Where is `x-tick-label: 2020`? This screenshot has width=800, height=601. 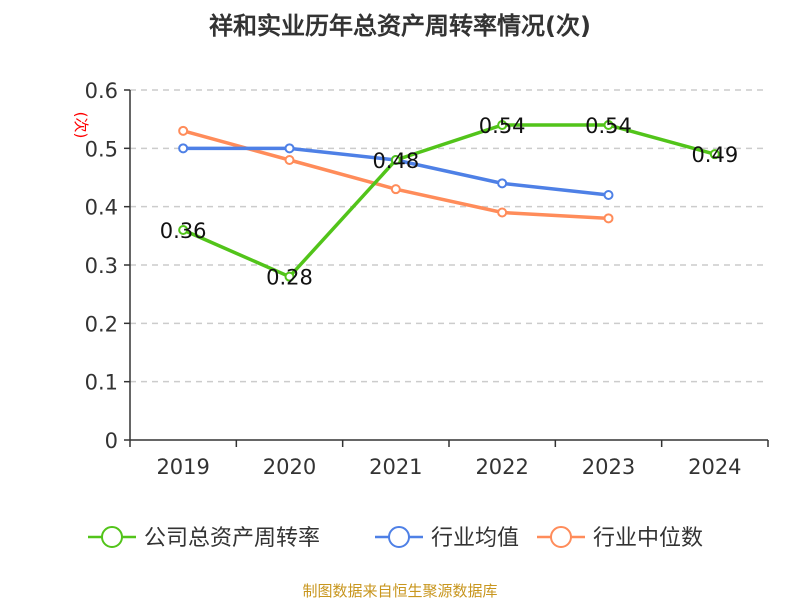 x-tick-label: 2020 is located at coordinates (289, 467).